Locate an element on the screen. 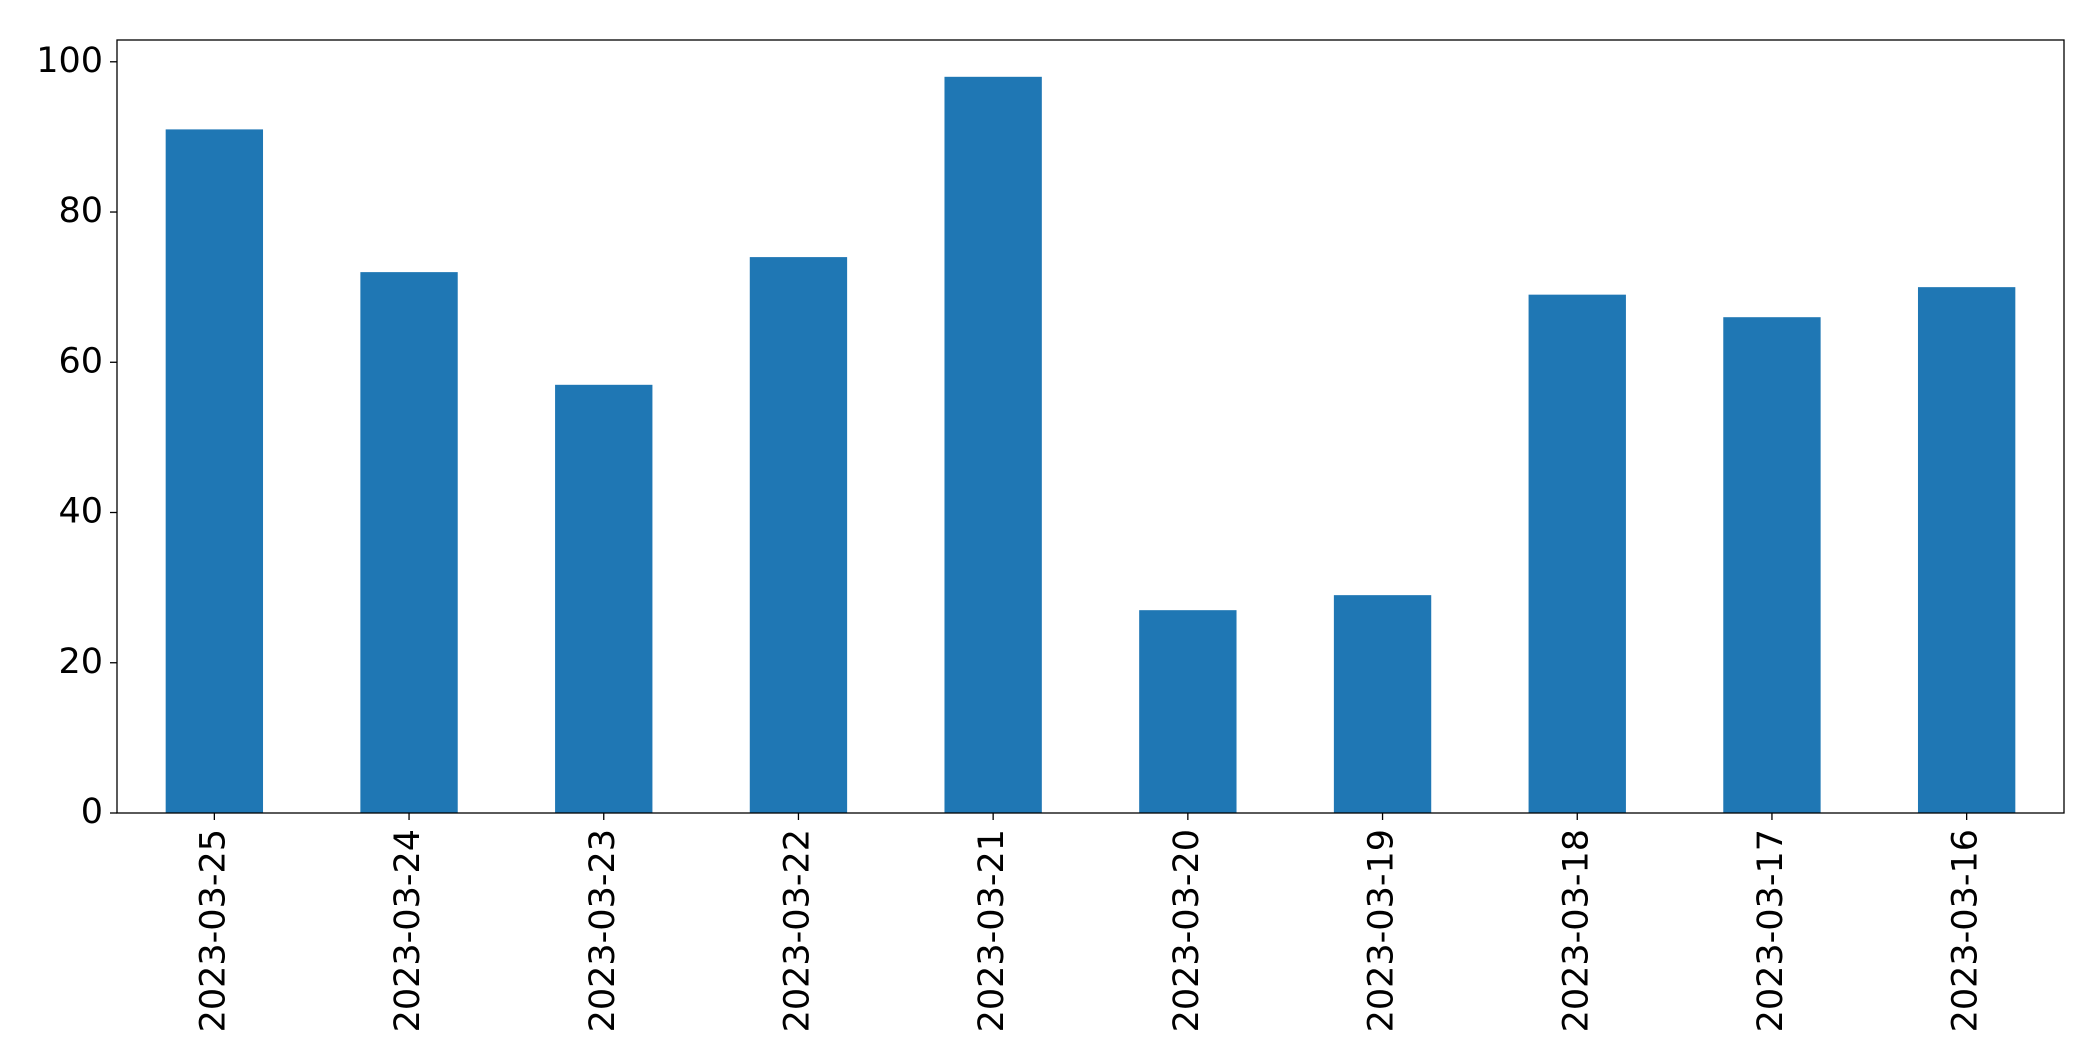 Image resolution: width=2093 pixels, height=1061 pixels. x-tick-label: 2023-03-22 is located at coordinates (797, 930).